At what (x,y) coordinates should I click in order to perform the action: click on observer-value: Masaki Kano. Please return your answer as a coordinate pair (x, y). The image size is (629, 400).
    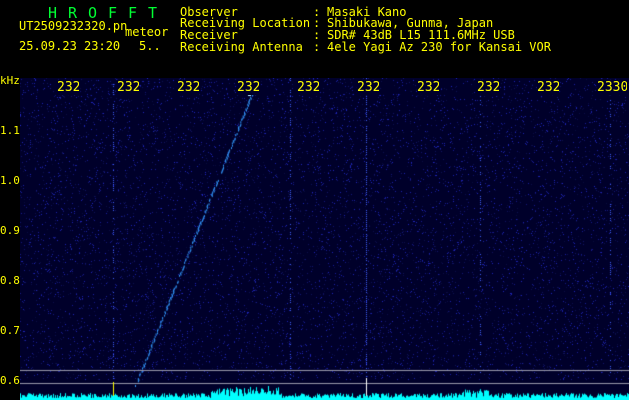
    Looking at the image, I should click on (367, 12).